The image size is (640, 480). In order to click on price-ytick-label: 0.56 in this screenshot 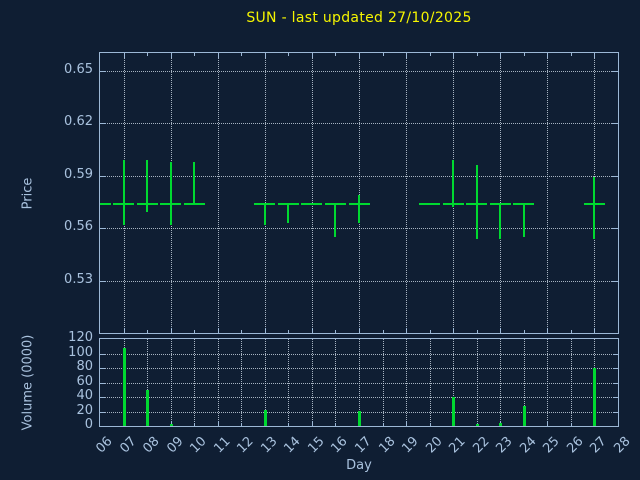, I will do `click(78, 226)`.